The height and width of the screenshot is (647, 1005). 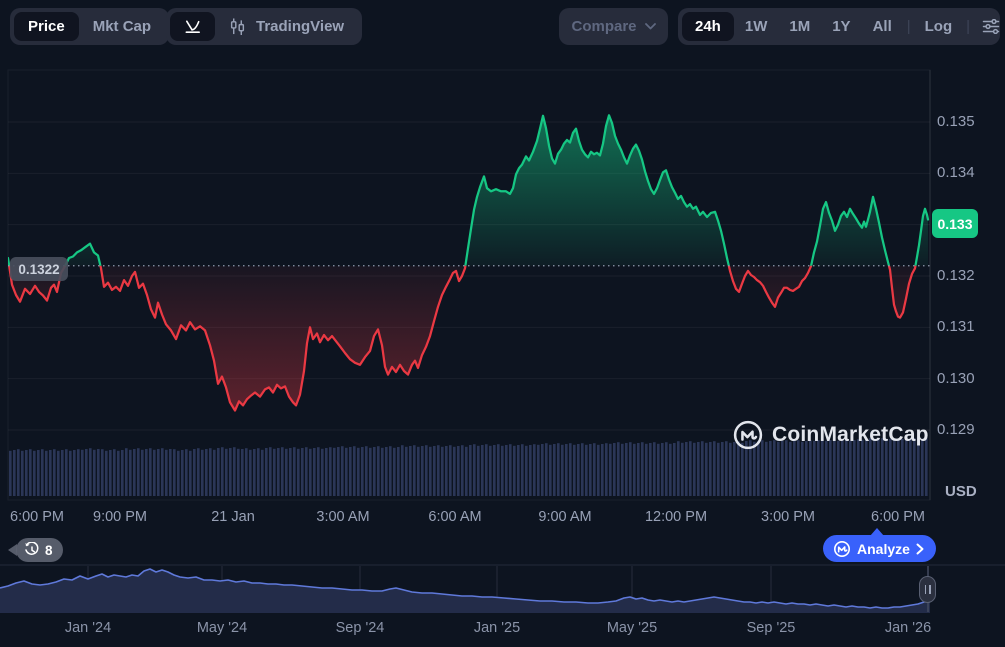 What do you see at coordinates (882, 26) in the screenshot?
I see `range-all: All` at bounding box center [882, 26].